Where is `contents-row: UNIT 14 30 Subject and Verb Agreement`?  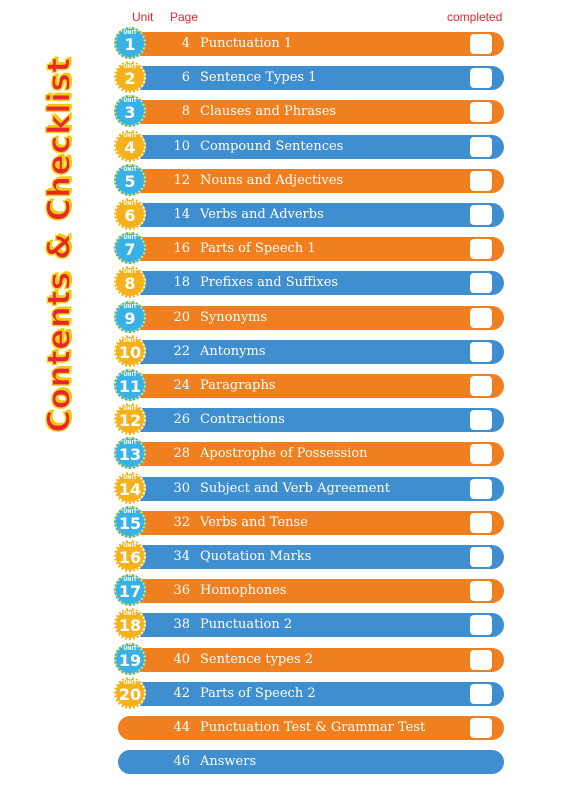 contents-row: UNIT 14 30 Subject and Verb Agreement is located at coordinates (309, 487).